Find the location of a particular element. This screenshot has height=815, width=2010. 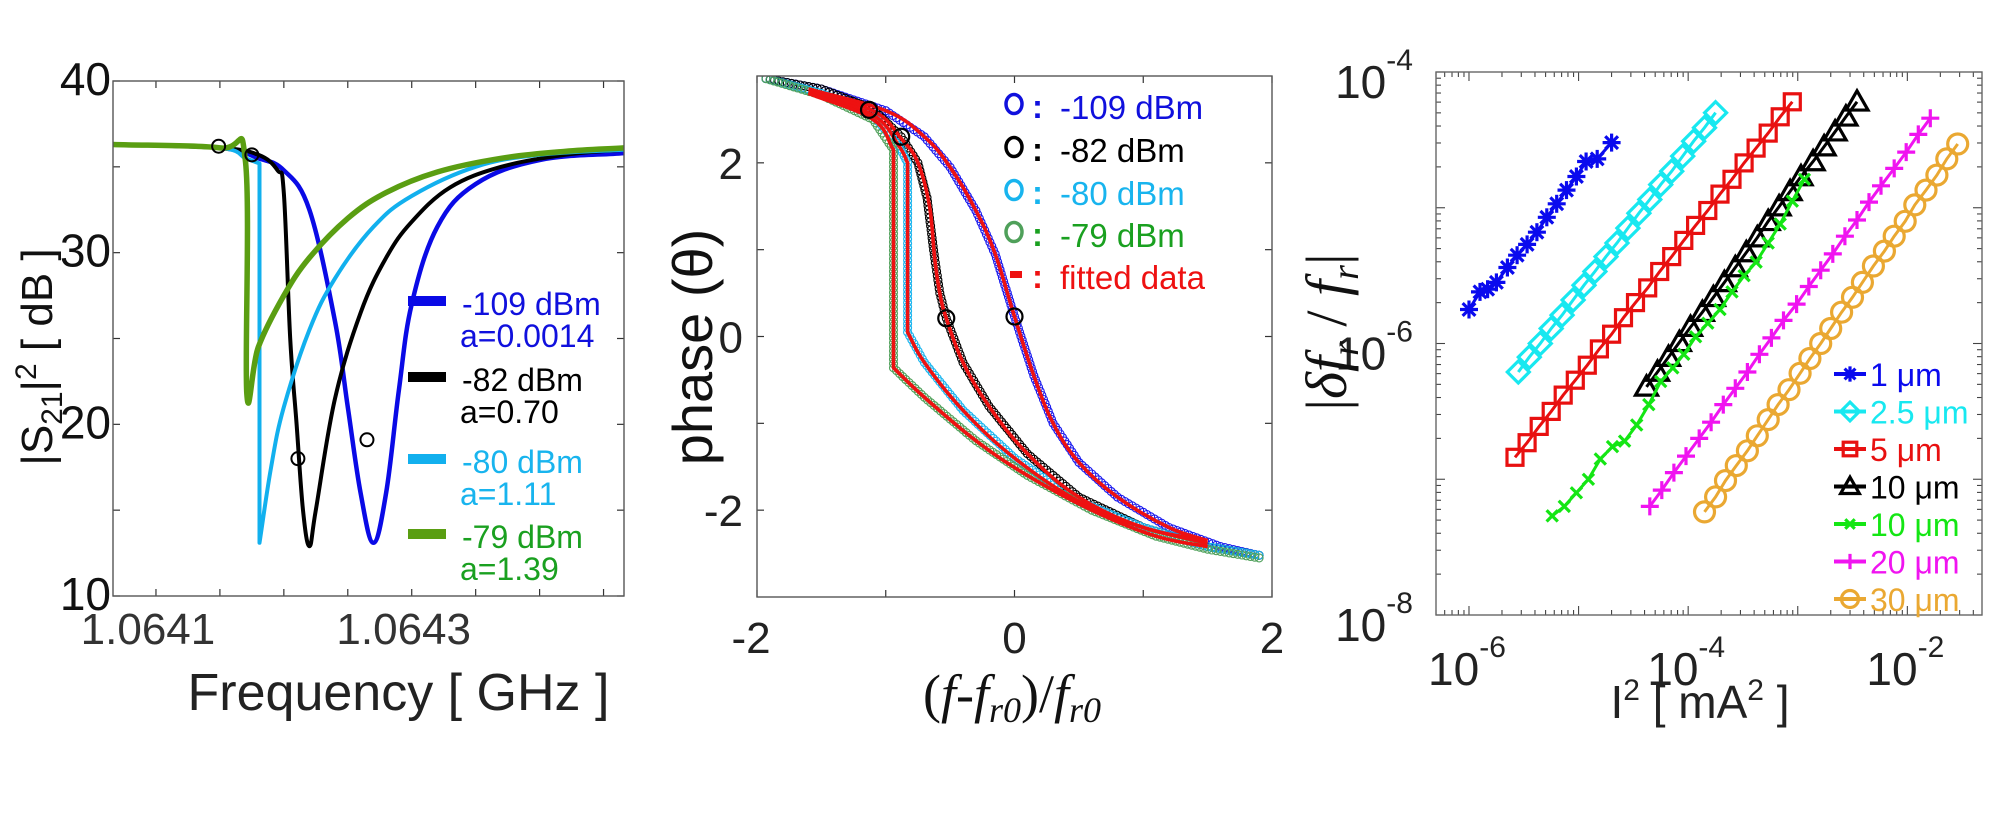

series-layer is located at coordinates (1715, 305).